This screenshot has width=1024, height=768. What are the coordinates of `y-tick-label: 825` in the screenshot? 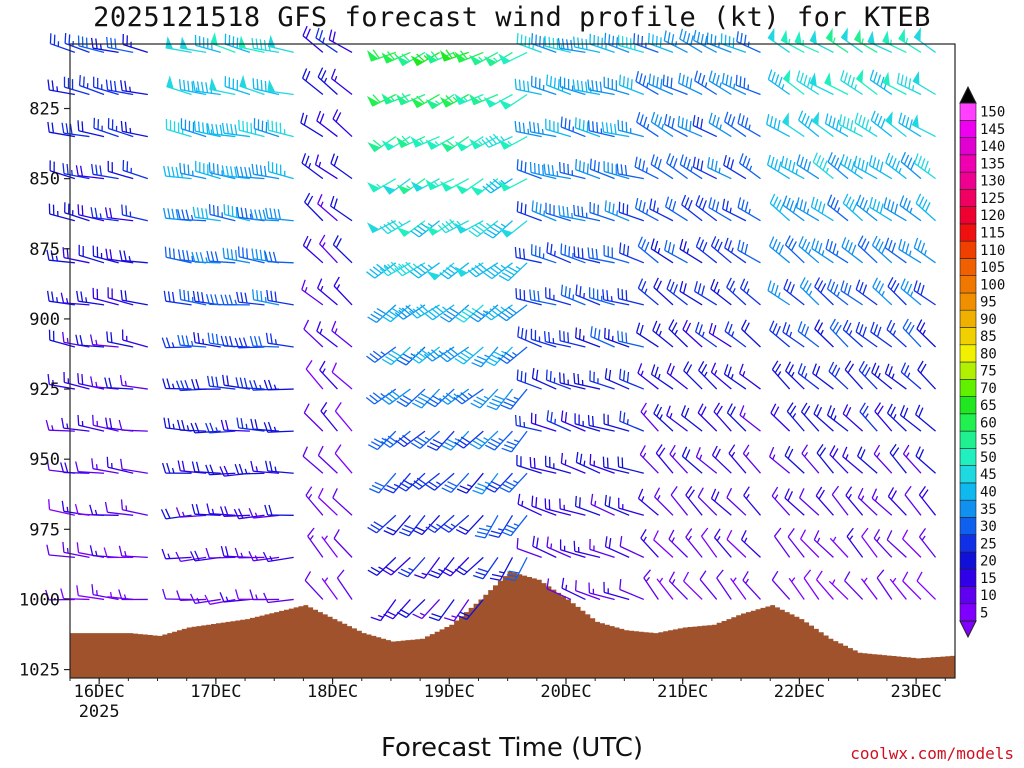 It's located at (44, 110).